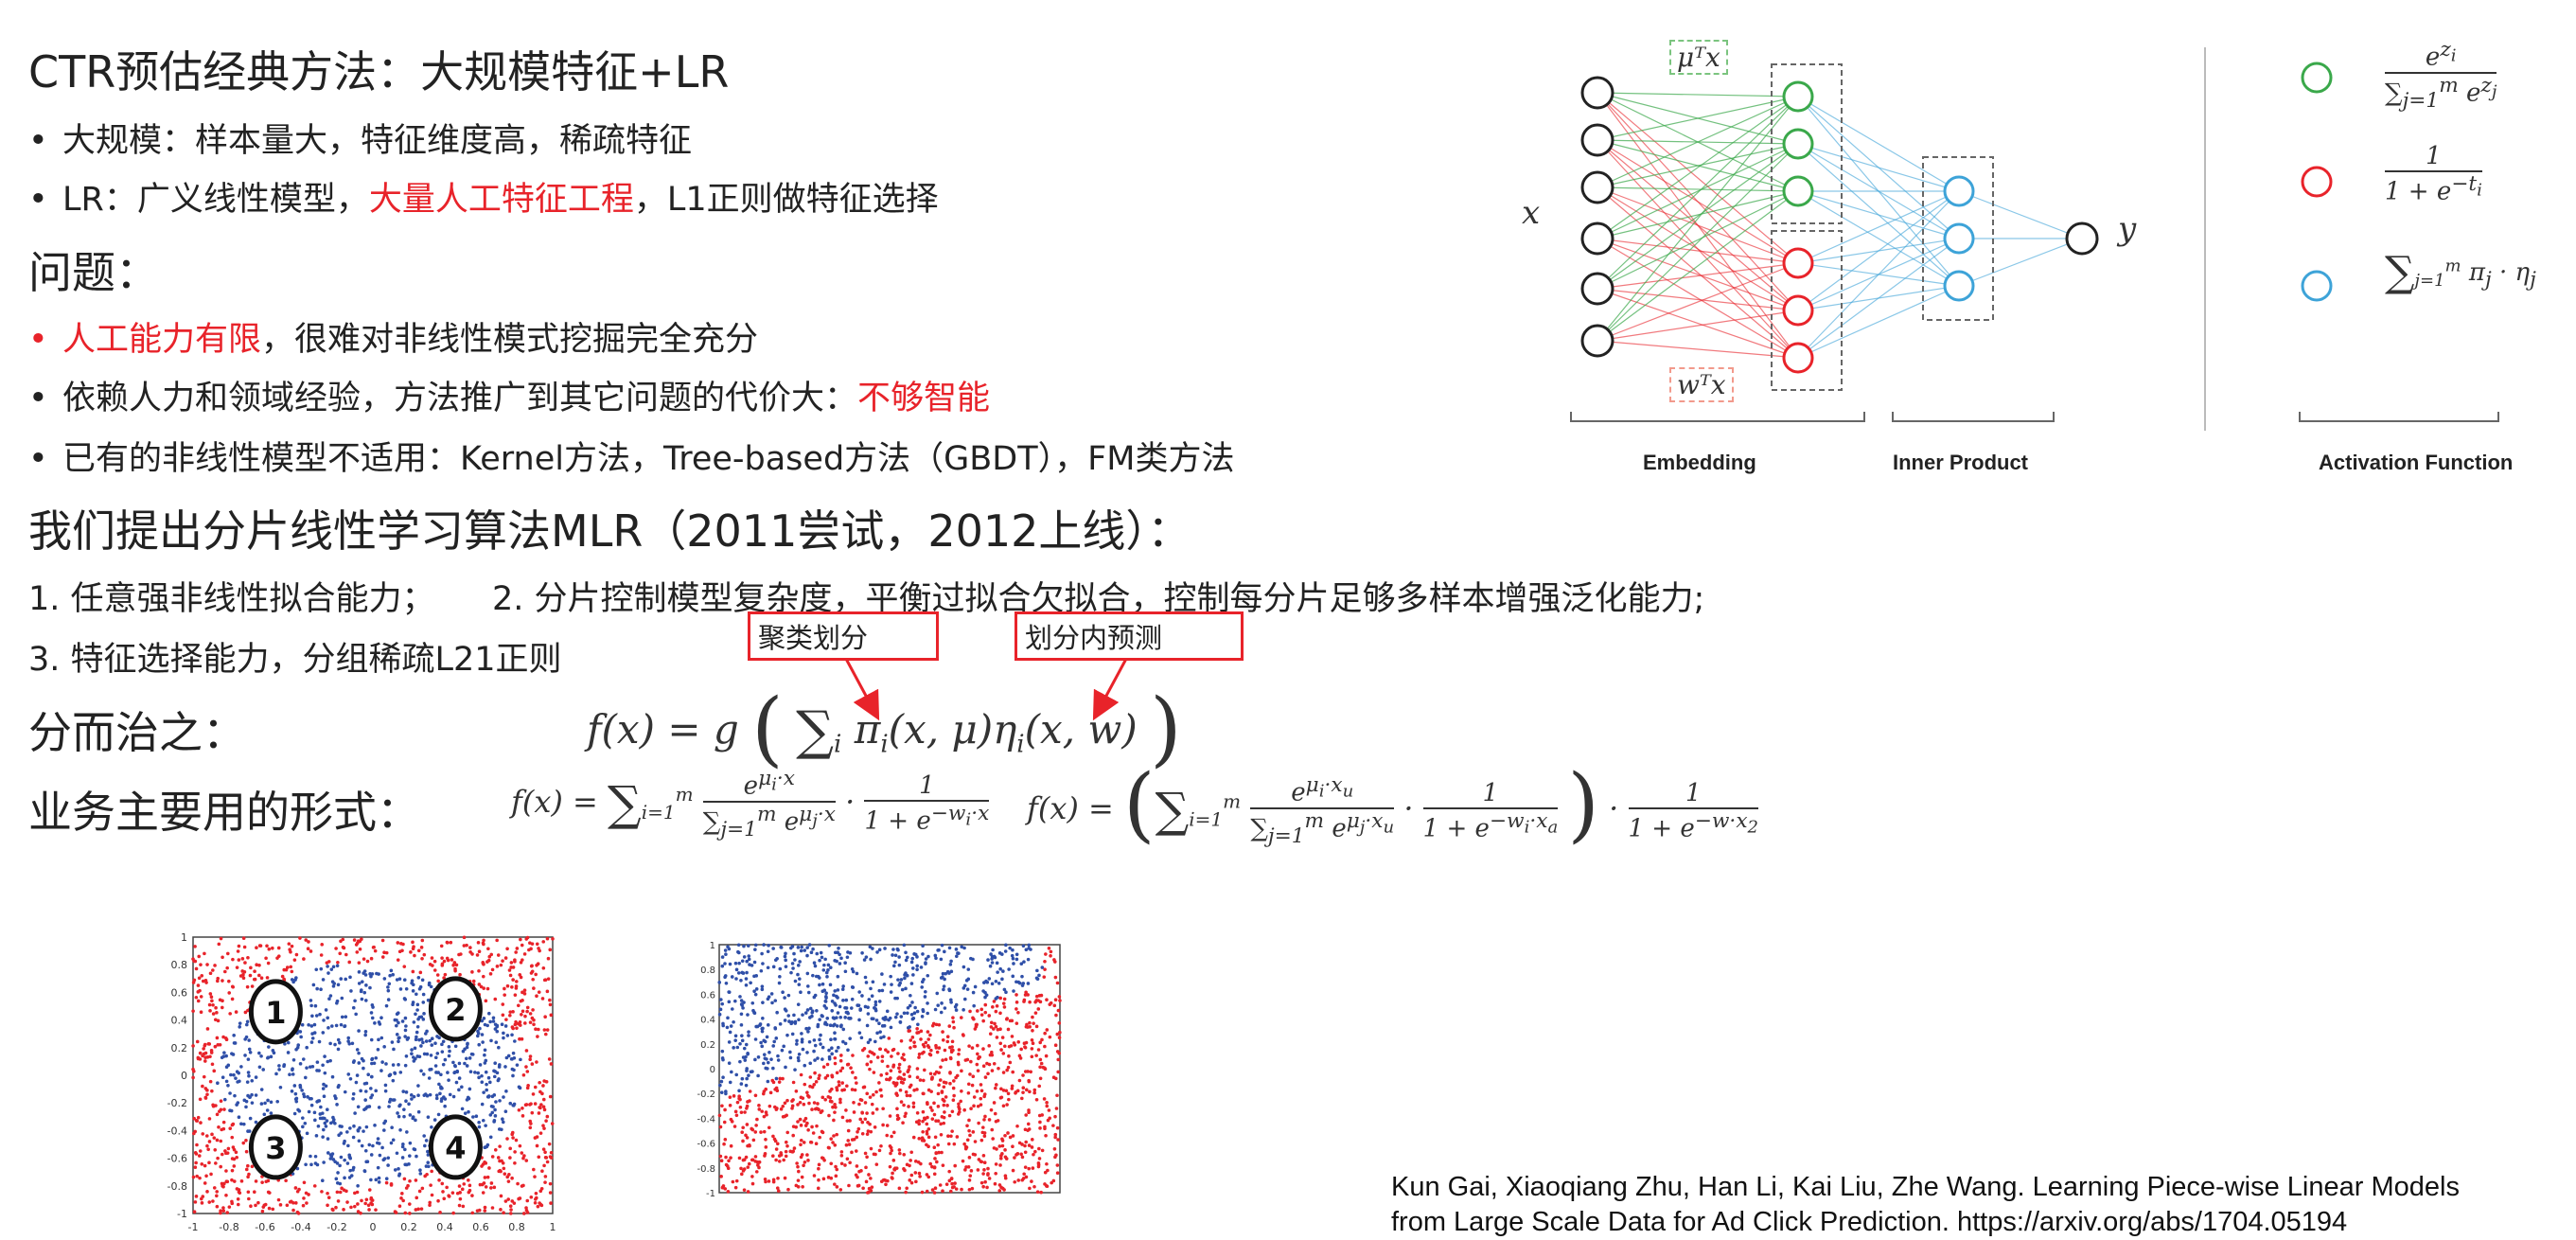 Image resolution: width=2576 pixels, height=1240 pixels. What do you see at coordinates (1807, 143) in the screenshot?
I see `mu-group-box` at bounding box center [1807, 143].